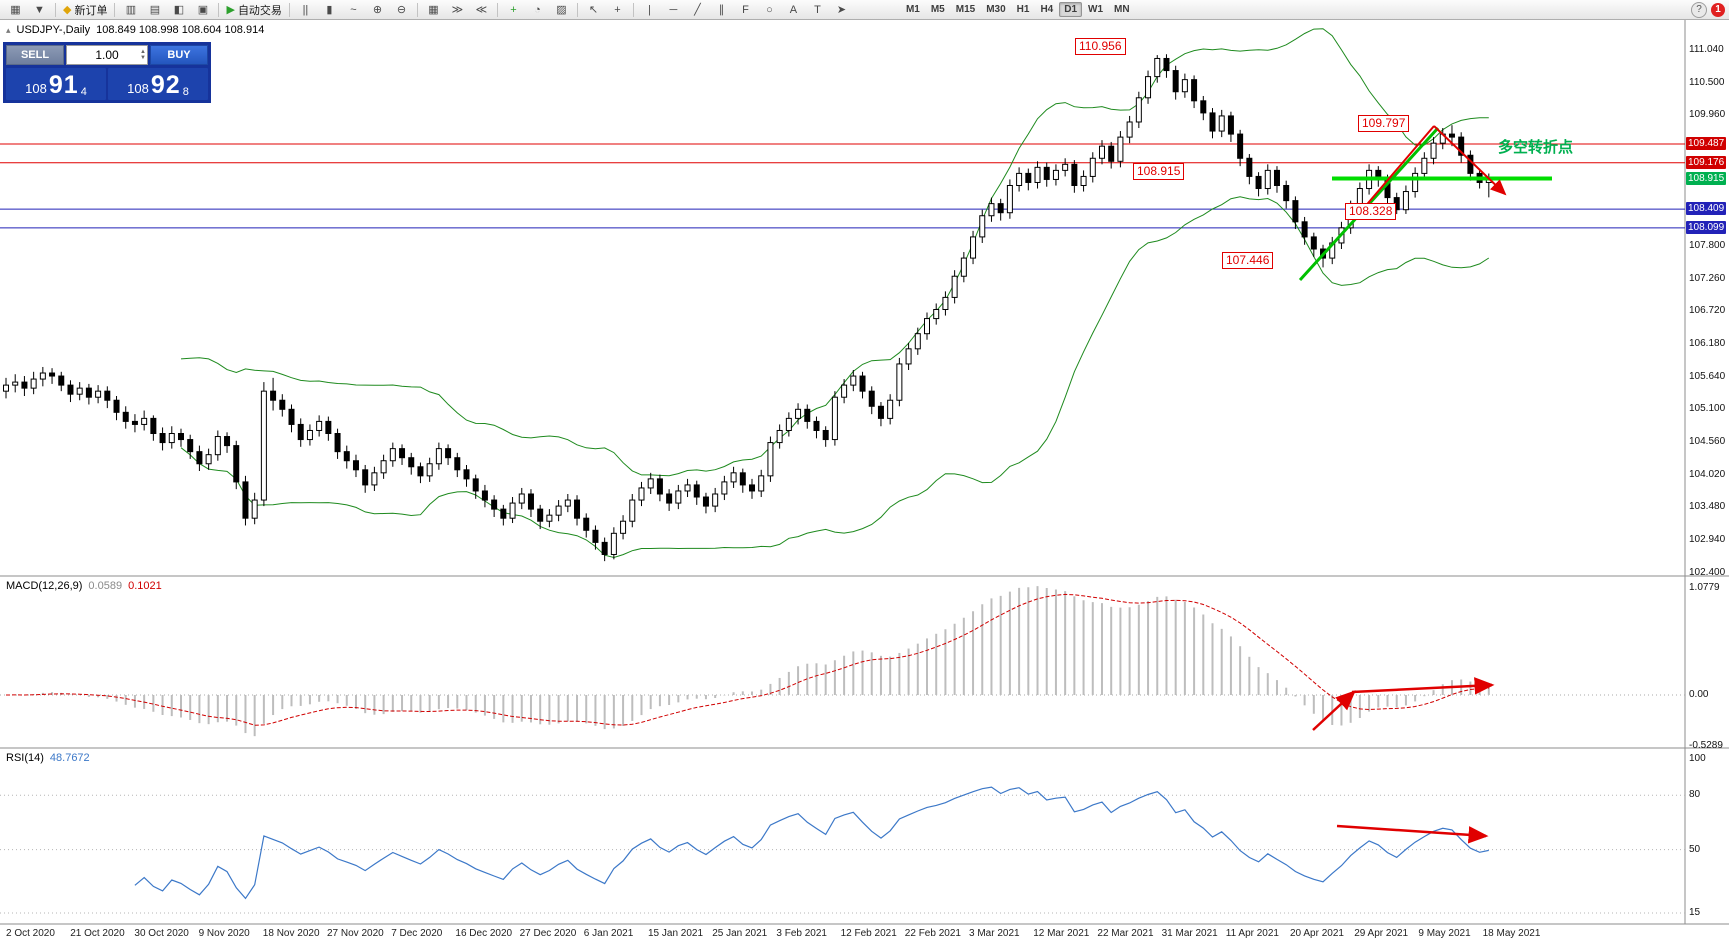 This screenshot has height=947, width=1729. Describe the element at coordinates (143, 52) in the screenshot. I see `volume-up-button: ▲` at that location.